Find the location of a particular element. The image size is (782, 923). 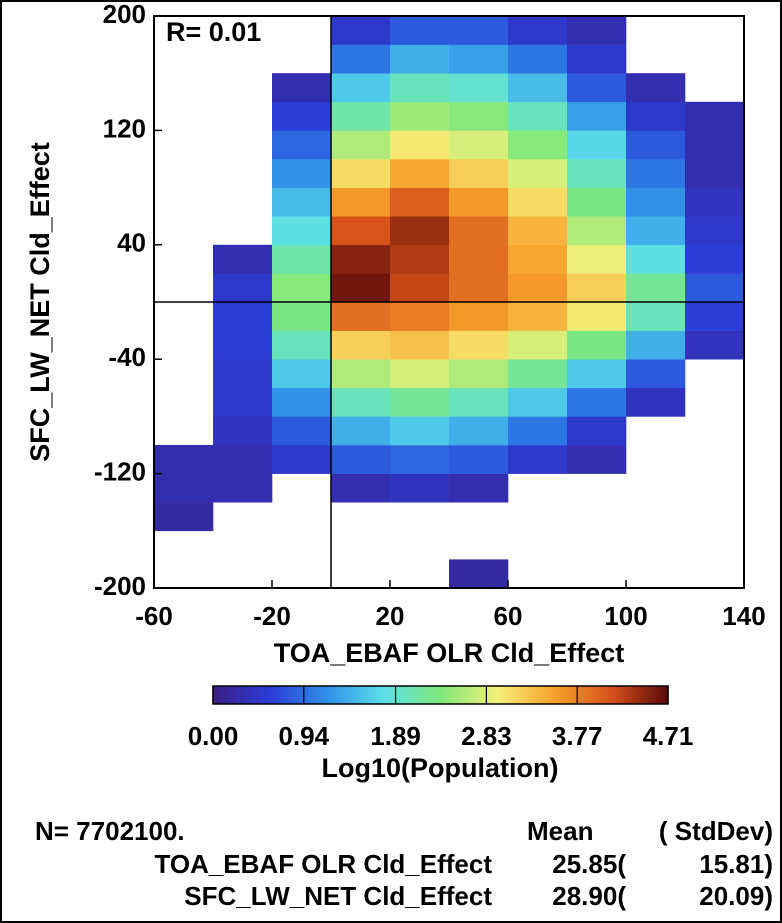

x-tick-label: 100 is located at coordinates (625, 616).